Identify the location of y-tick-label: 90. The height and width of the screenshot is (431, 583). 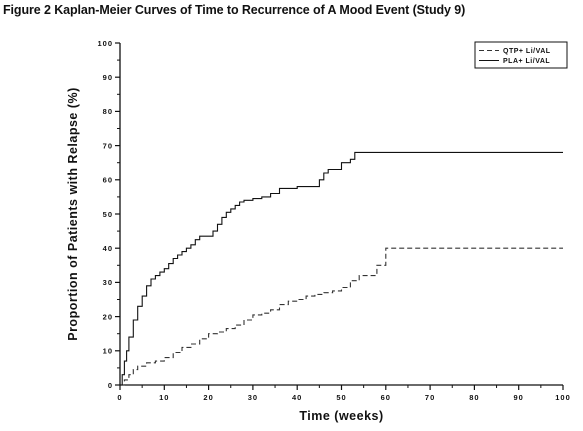
(108, 77).